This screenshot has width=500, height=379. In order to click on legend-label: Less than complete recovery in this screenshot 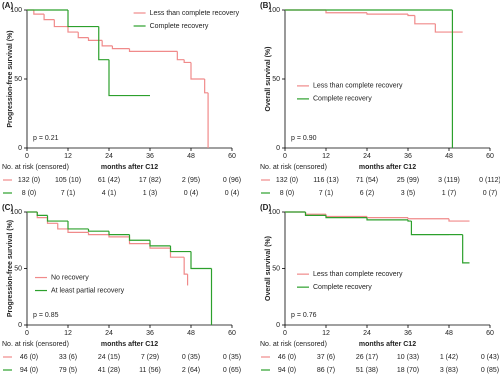, I will do `click(195, 13)`.